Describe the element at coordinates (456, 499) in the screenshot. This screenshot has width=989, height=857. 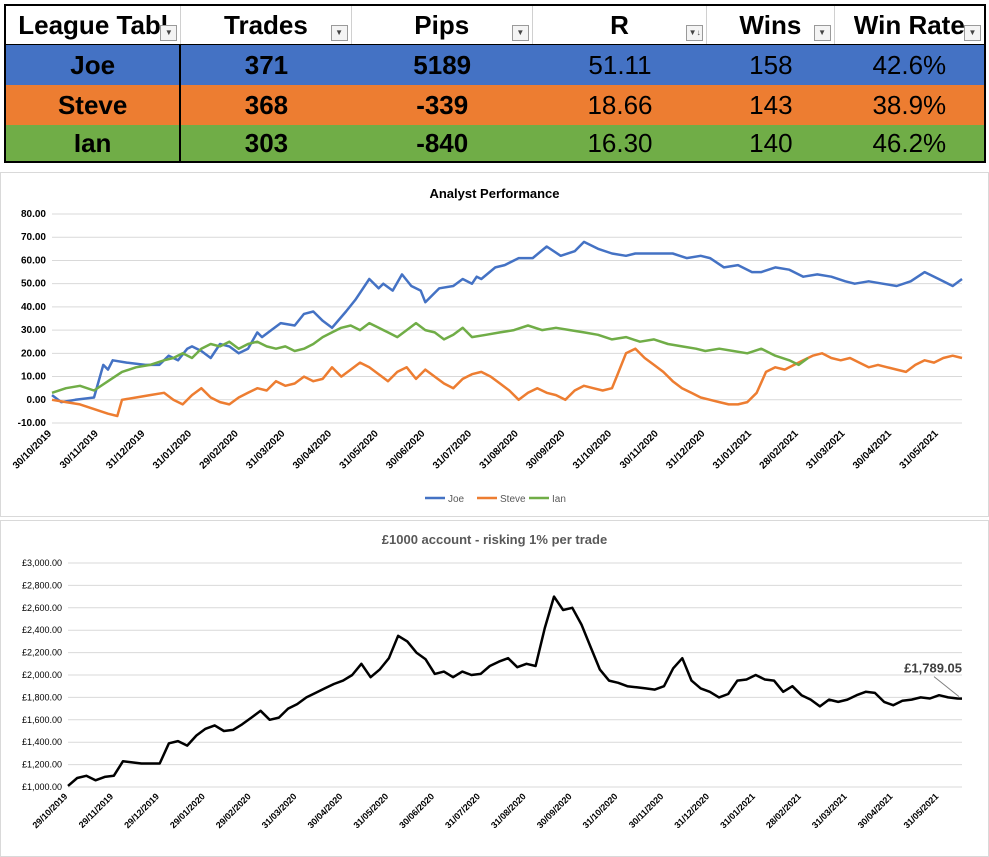
I see `legend-label-joe: Joe` at that location.